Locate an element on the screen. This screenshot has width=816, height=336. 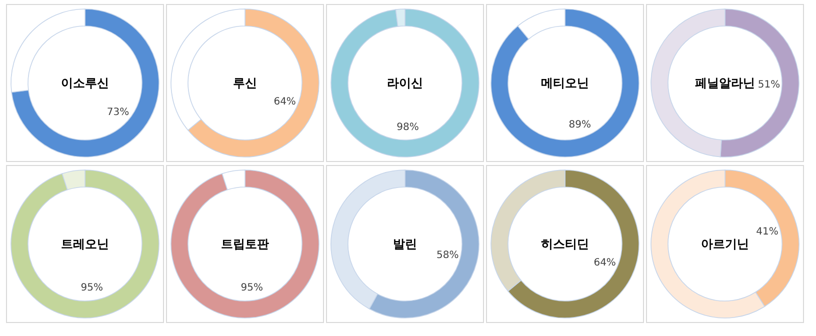
data-label: 73% is located at coordinates (118, 112).